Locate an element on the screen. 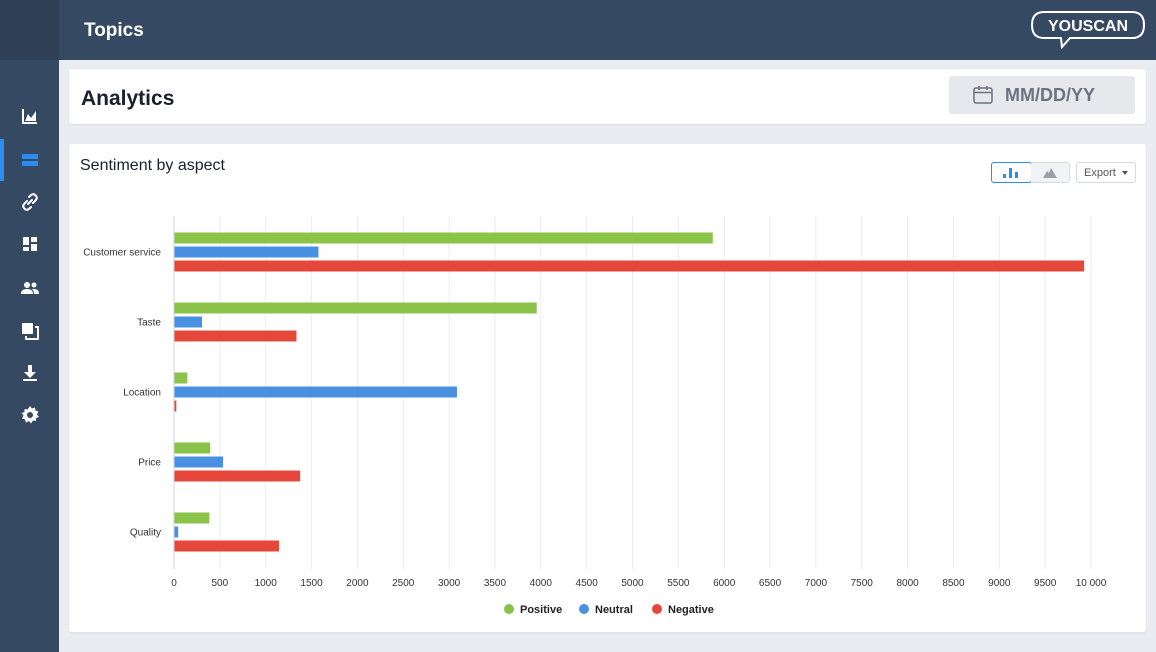 The width and height of the screenshot is (1156, 652). x-tick-label: 500 is located at coordinates (220, 583).